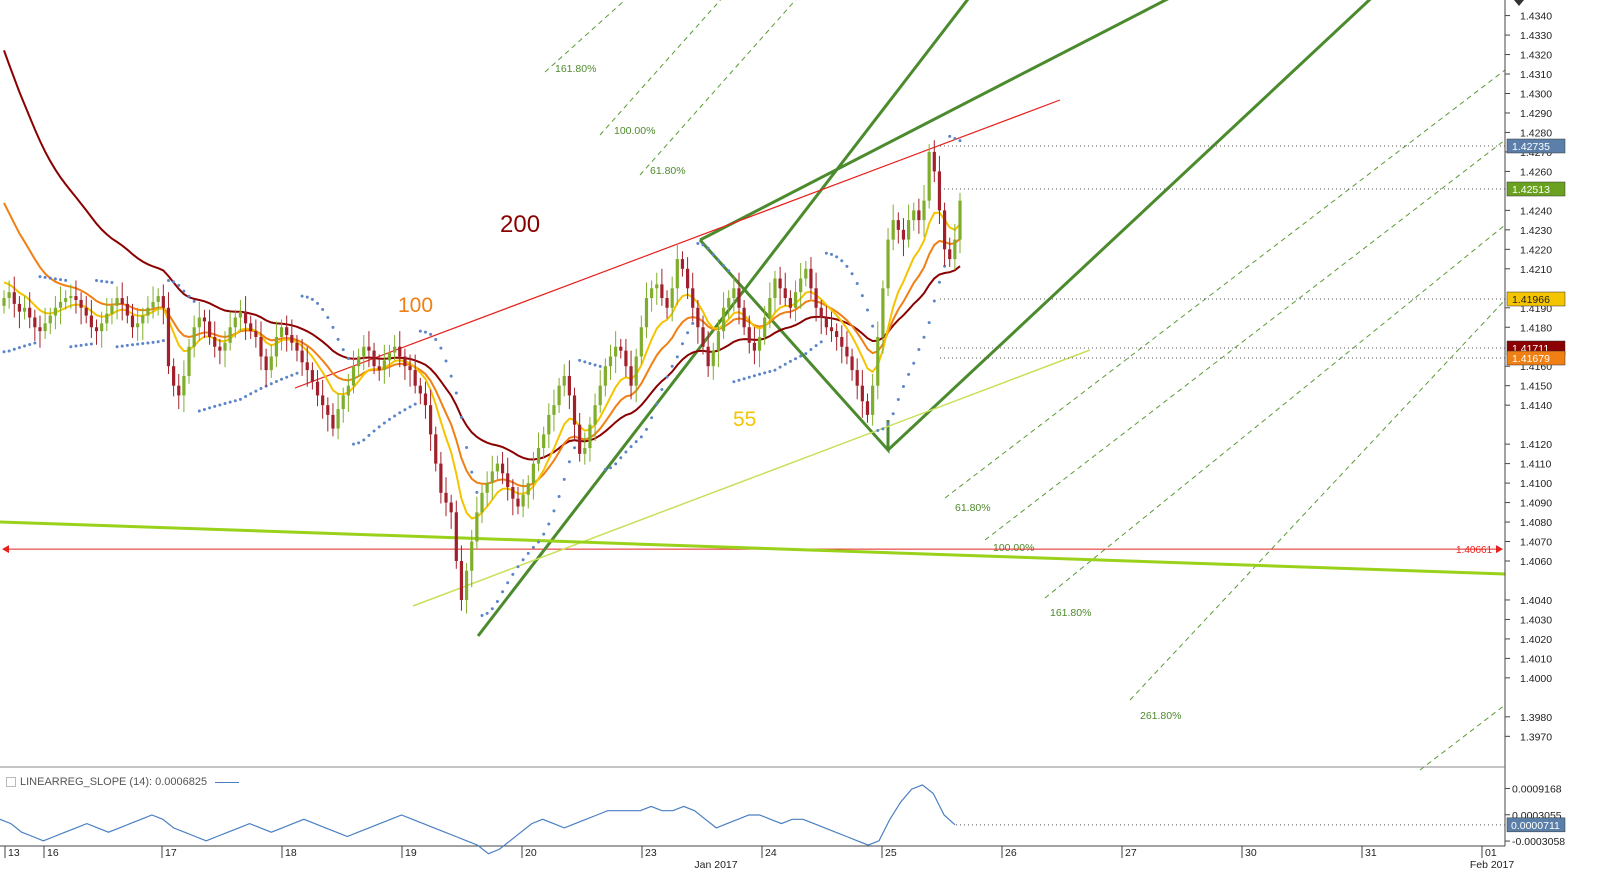  Describe the element at coordinates (934, 121) in the screenshot. I see `channel-upper-line` at that location.